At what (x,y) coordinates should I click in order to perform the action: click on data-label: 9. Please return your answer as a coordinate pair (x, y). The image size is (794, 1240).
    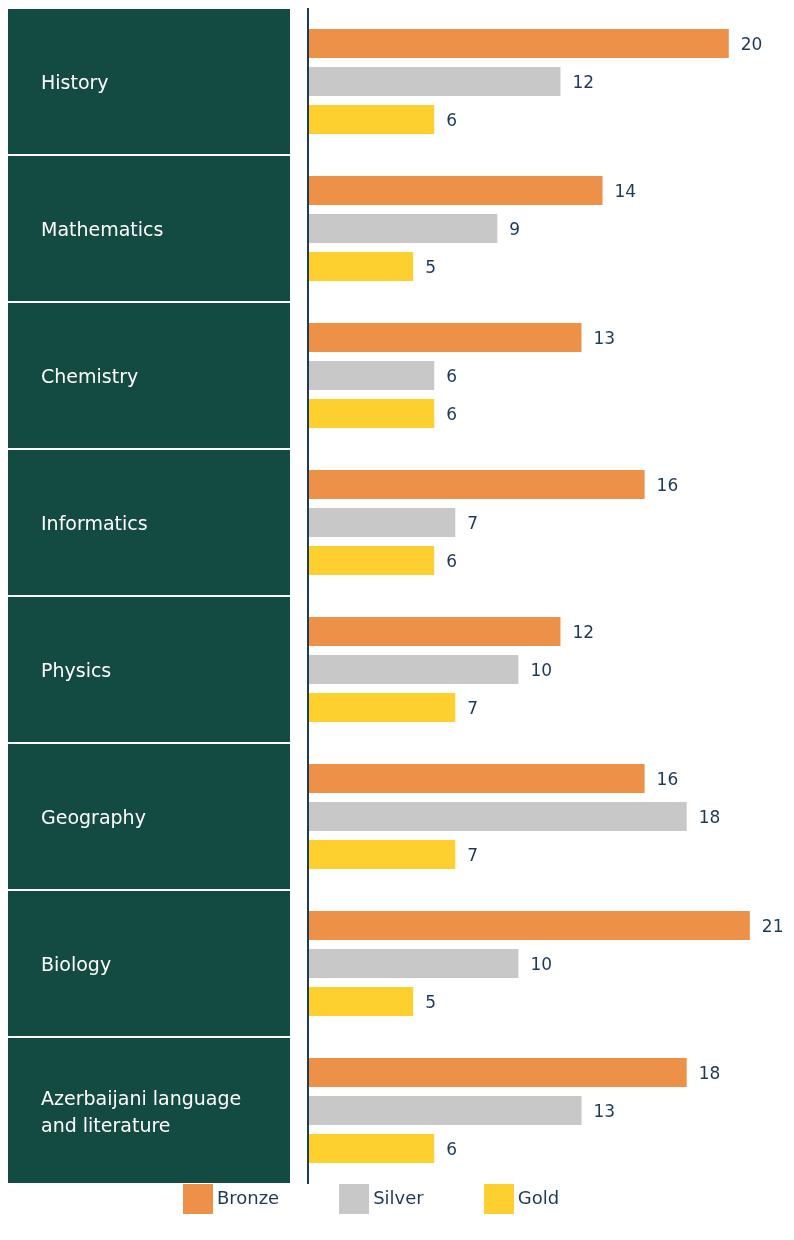
    Looking at the image, I should click on (515, 228).